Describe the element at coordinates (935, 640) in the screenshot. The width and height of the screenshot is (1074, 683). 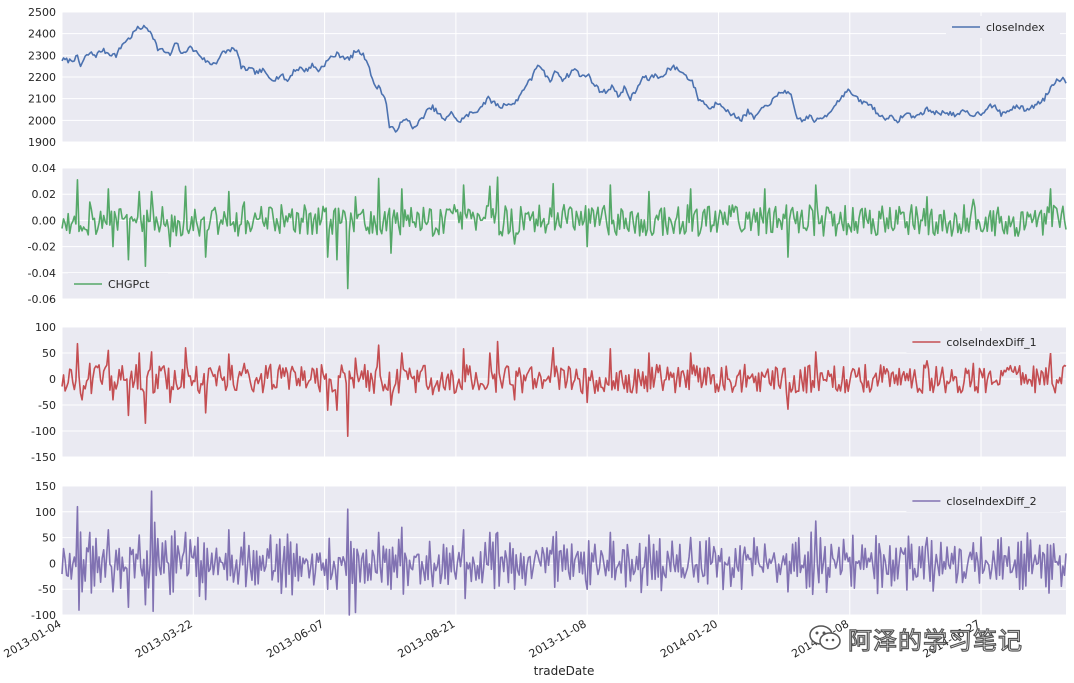
I see `watermark-text: 阿泽的学习笔记` at that location.